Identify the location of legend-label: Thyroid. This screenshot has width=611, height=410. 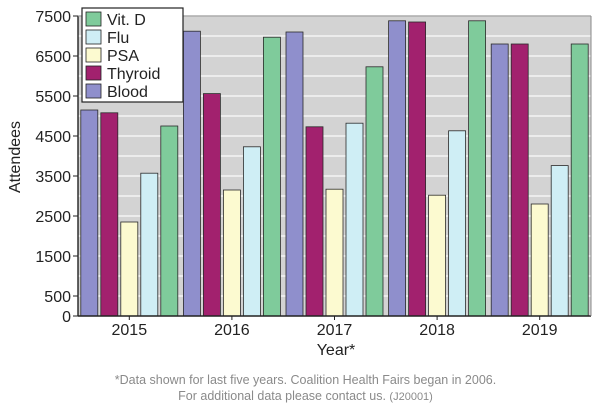
(133, 74).